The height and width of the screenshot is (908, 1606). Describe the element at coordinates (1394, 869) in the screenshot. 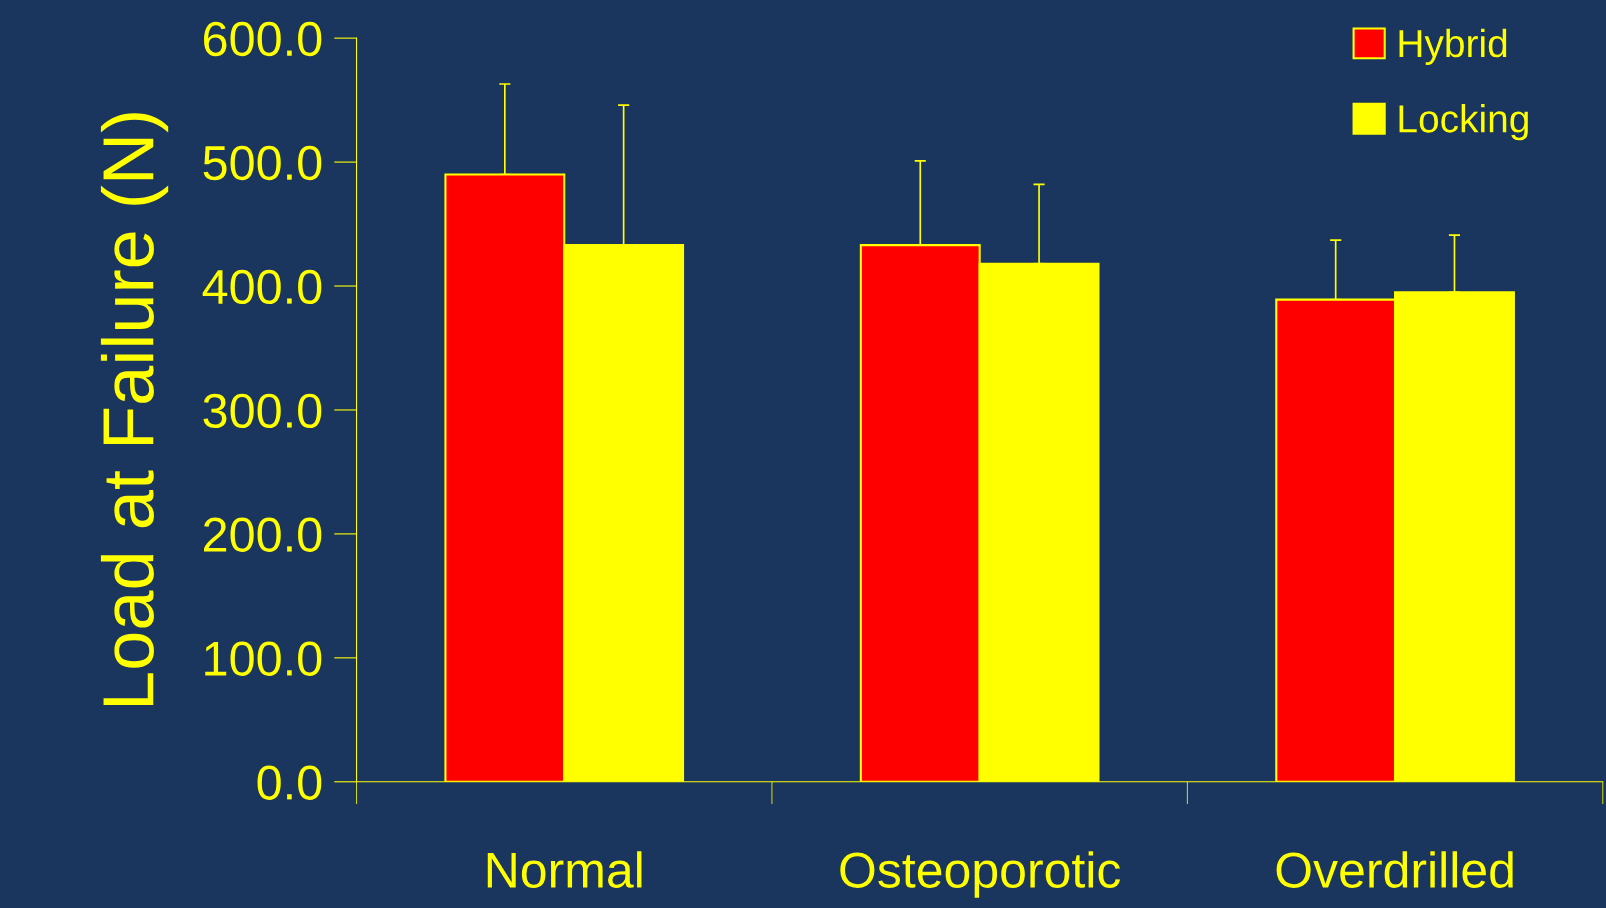

I see `x-tick-label: Overdrilled` at that location.